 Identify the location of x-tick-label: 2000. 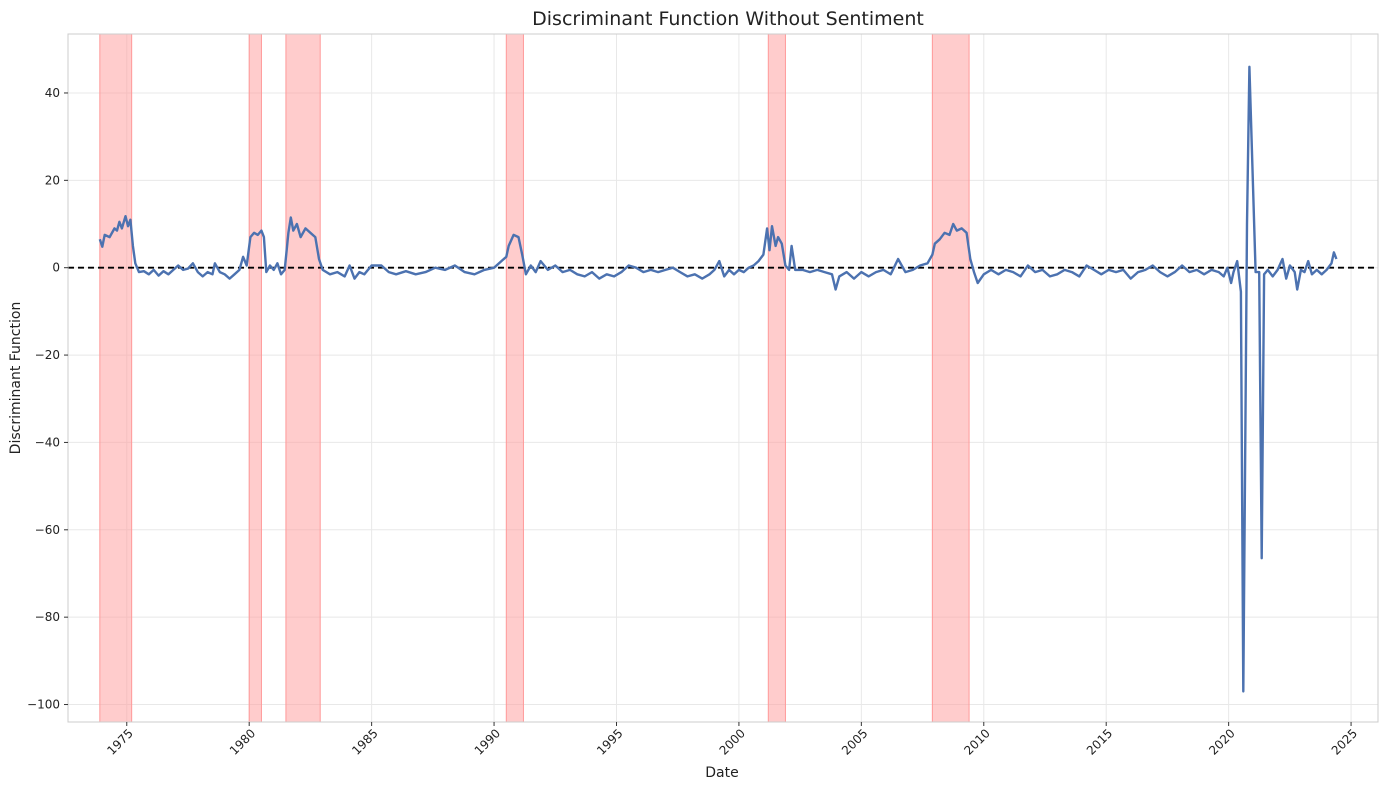
(732, 741).